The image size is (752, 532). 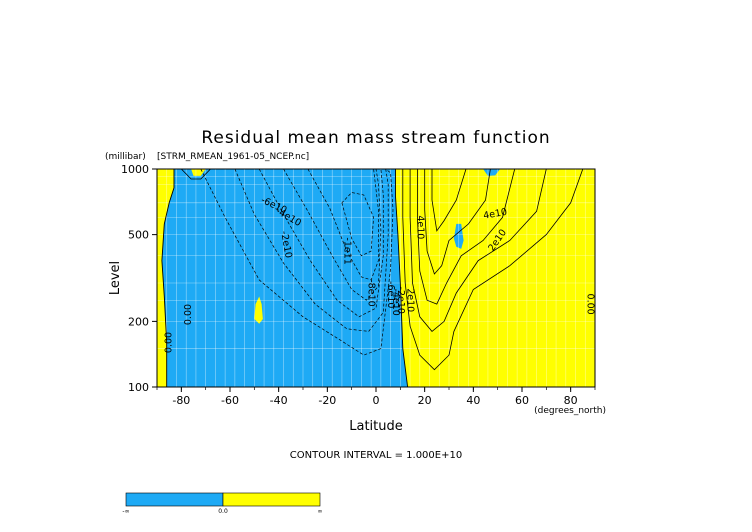 I want to click on colorbar-label-zero: 0.0, so click(x=223, y=511).